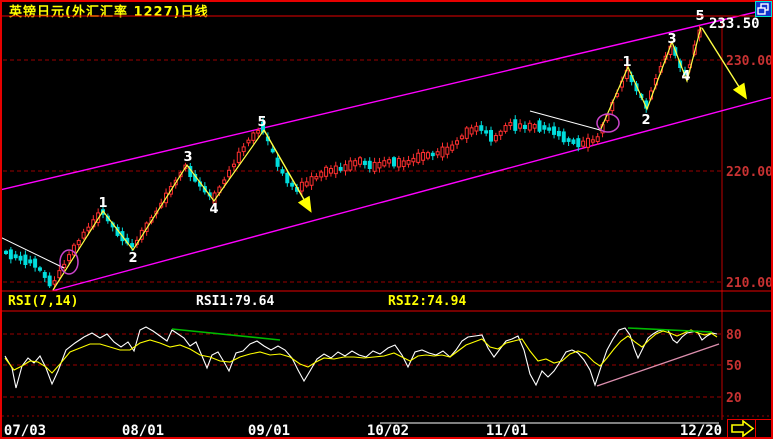 The image size is (773, 439). What do you see at coordinates (743, 428) in the screenshot?
I see `right-arrow-icon` at bounding box center [743, 428].